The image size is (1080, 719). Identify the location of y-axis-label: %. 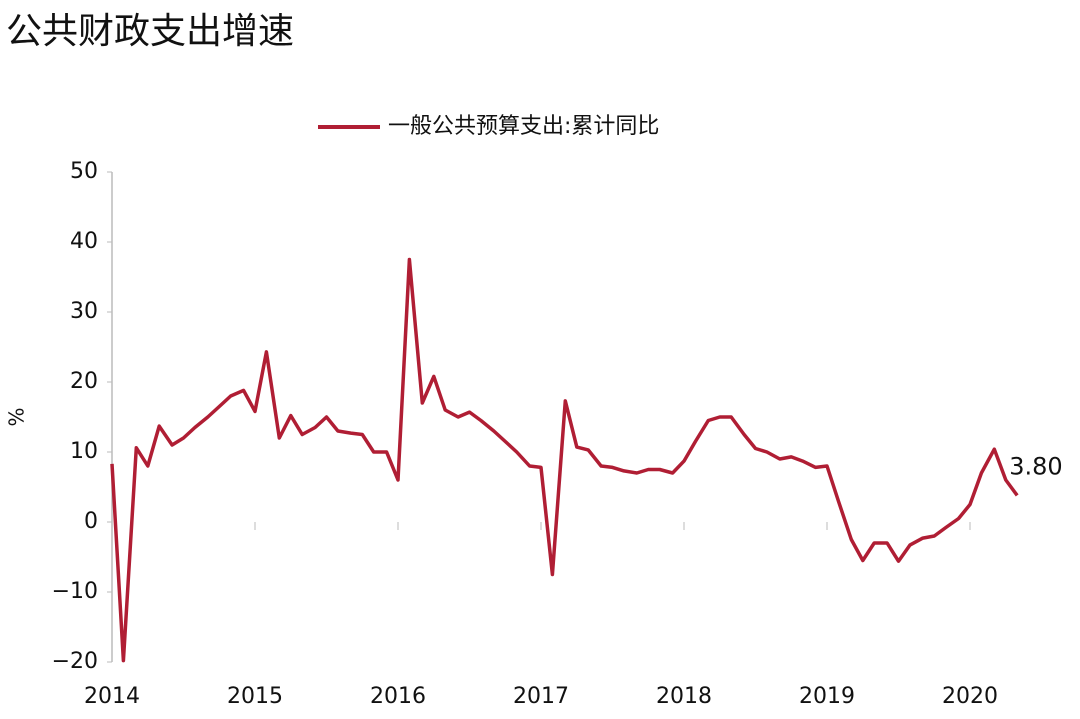
(17, 416).